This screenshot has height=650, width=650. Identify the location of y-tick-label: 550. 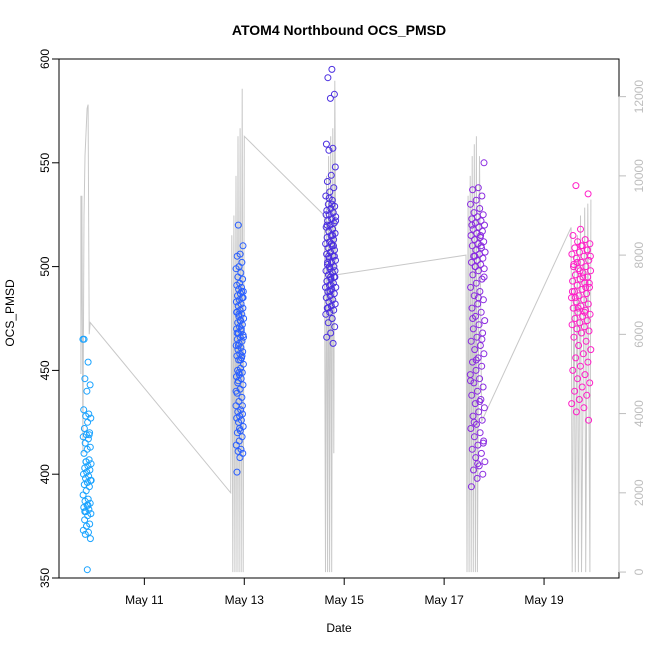
(45, 162).